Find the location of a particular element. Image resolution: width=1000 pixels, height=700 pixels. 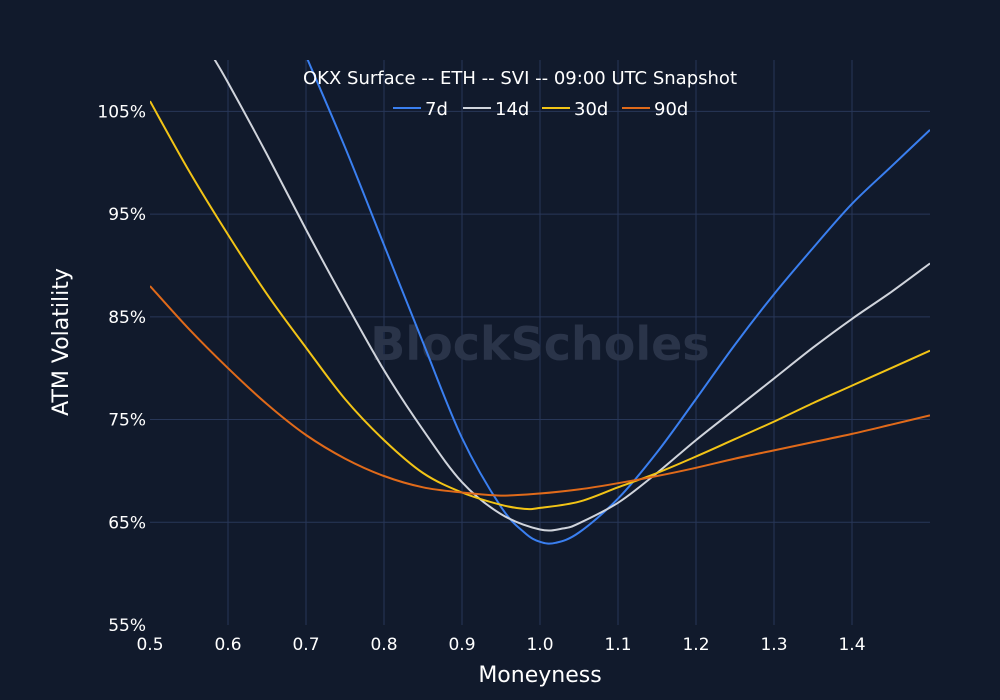

x-tick-label: 0.7 is located at coordinates (305, 645).